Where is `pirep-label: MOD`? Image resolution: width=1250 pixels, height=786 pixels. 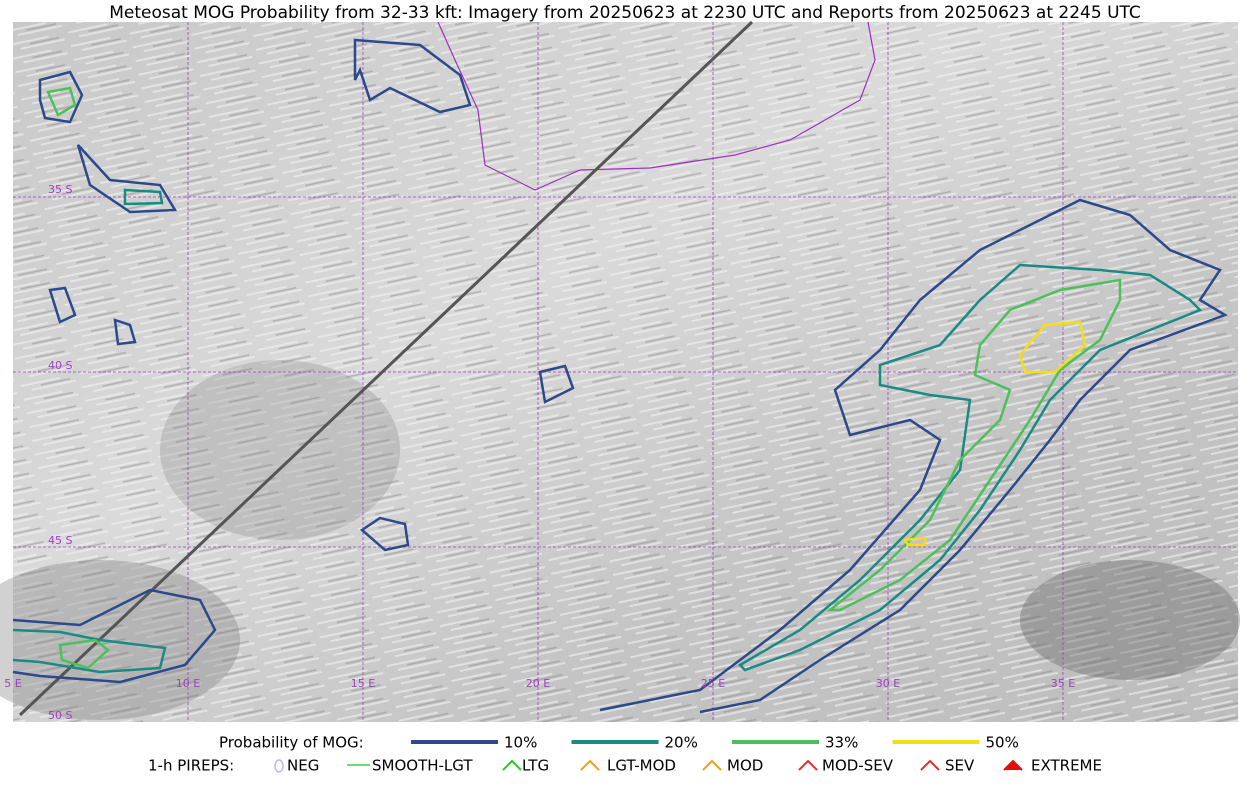 pirep-label: MOD is located at coordinates (745, 766).